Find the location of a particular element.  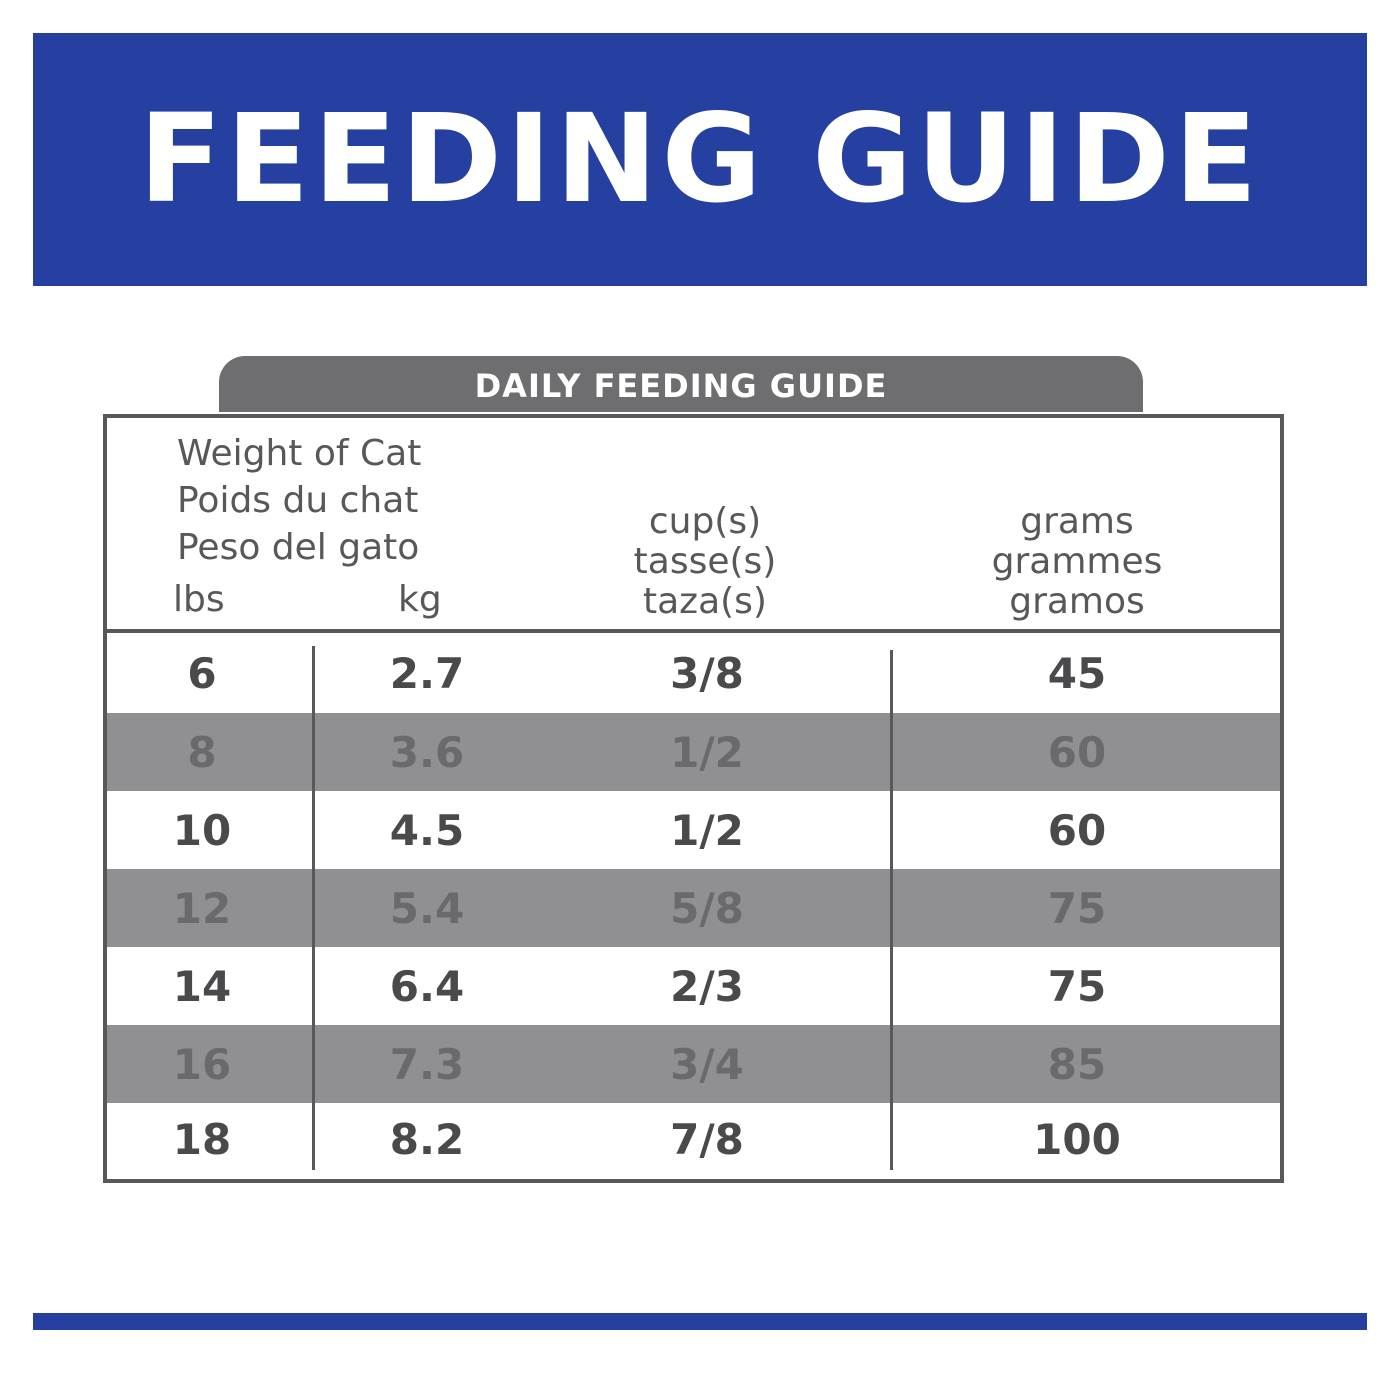

table-row: 8 3.6 1/2 60 is located at coordinates (693, 752).